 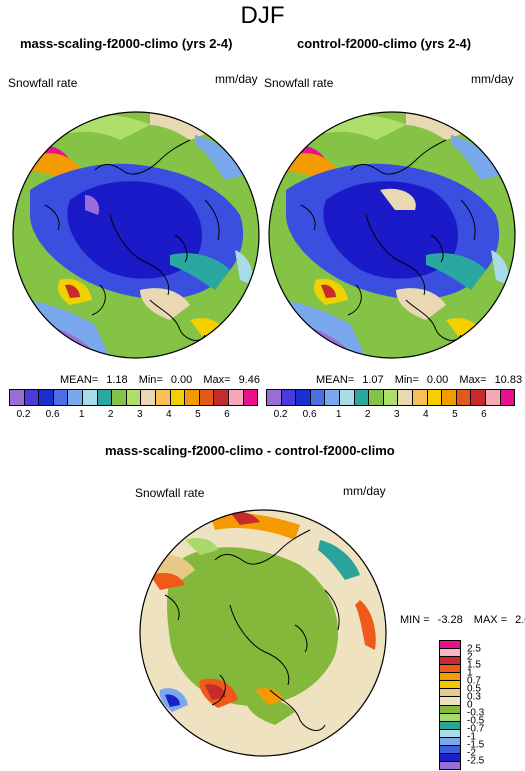 I want to click on colorbar-tick-label: 2.5, so click(x=474, y=649).